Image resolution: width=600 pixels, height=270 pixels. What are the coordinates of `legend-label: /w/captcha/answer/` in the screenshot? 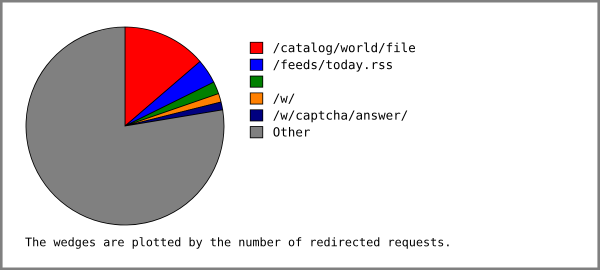 It's located at (340, 116).